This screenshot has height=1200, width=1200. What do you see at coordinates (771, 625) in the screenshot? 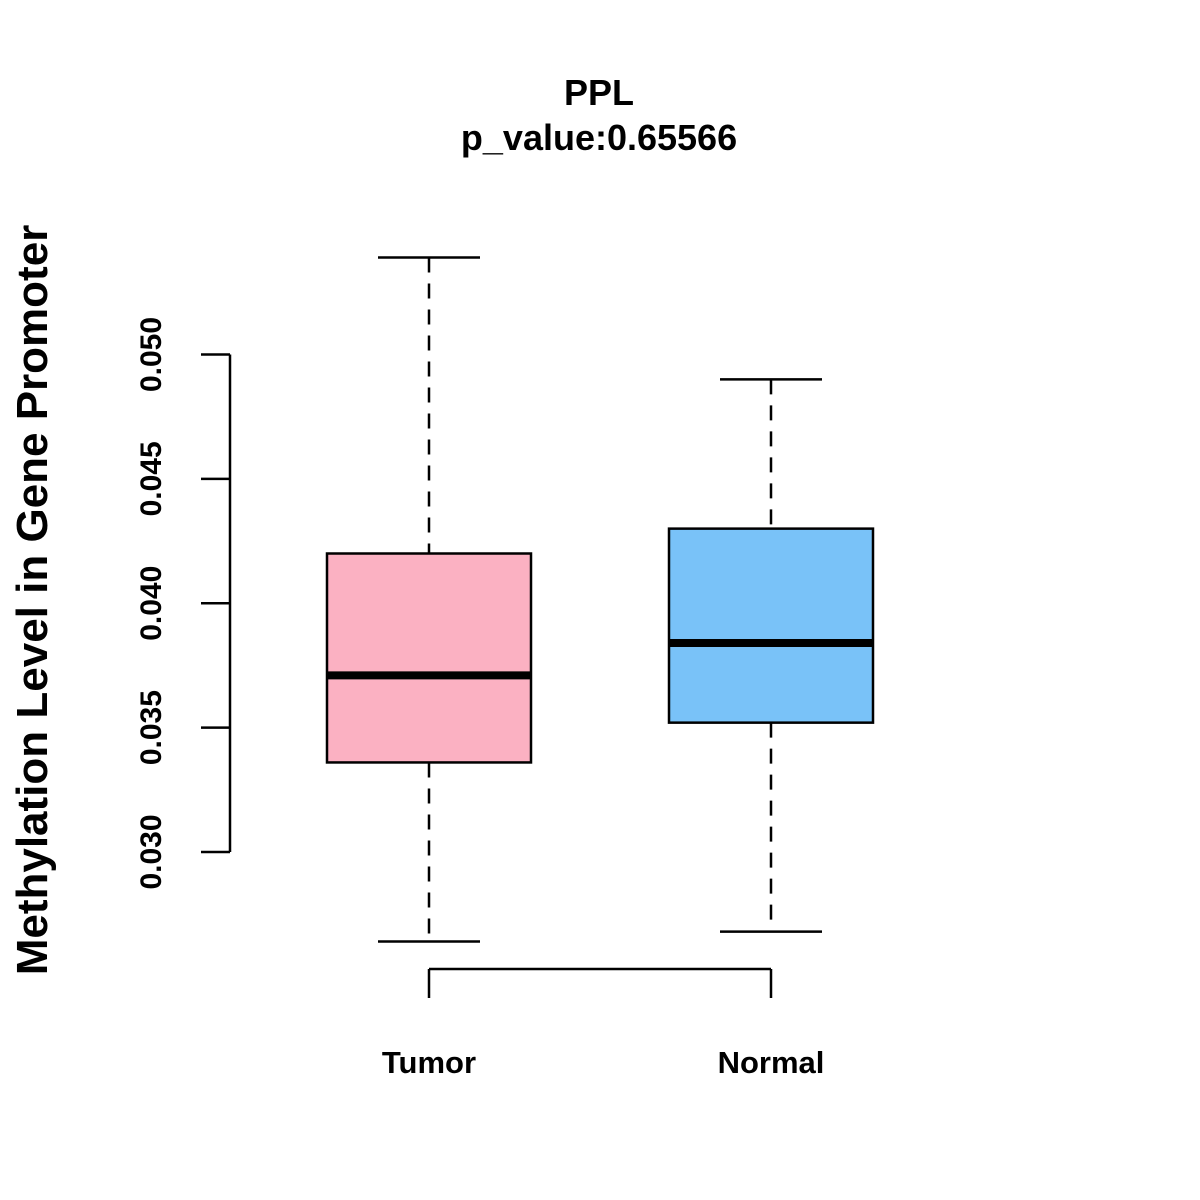
I see `normal-box` at bounding box center [771, 625].